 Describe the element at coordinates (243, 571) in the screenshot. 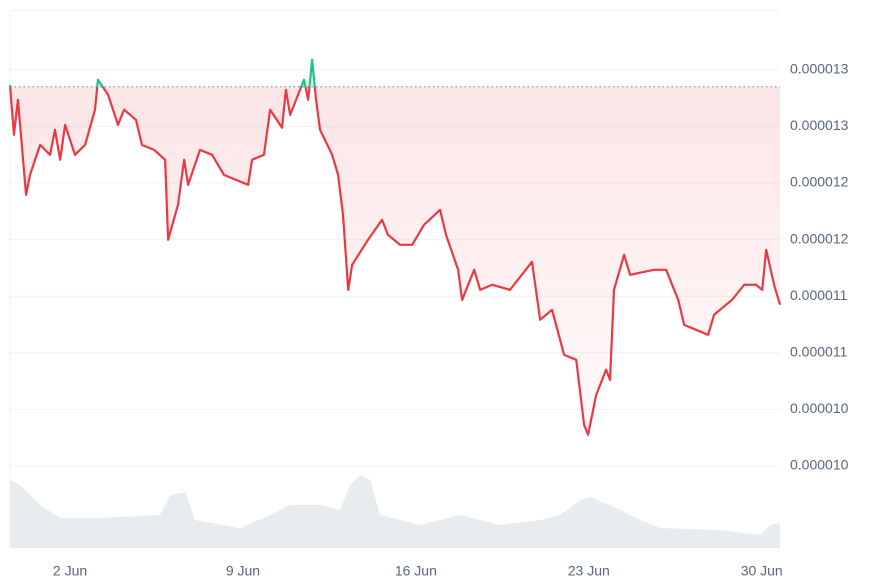

I see `x-tick-label: 9 Jun` at that location.